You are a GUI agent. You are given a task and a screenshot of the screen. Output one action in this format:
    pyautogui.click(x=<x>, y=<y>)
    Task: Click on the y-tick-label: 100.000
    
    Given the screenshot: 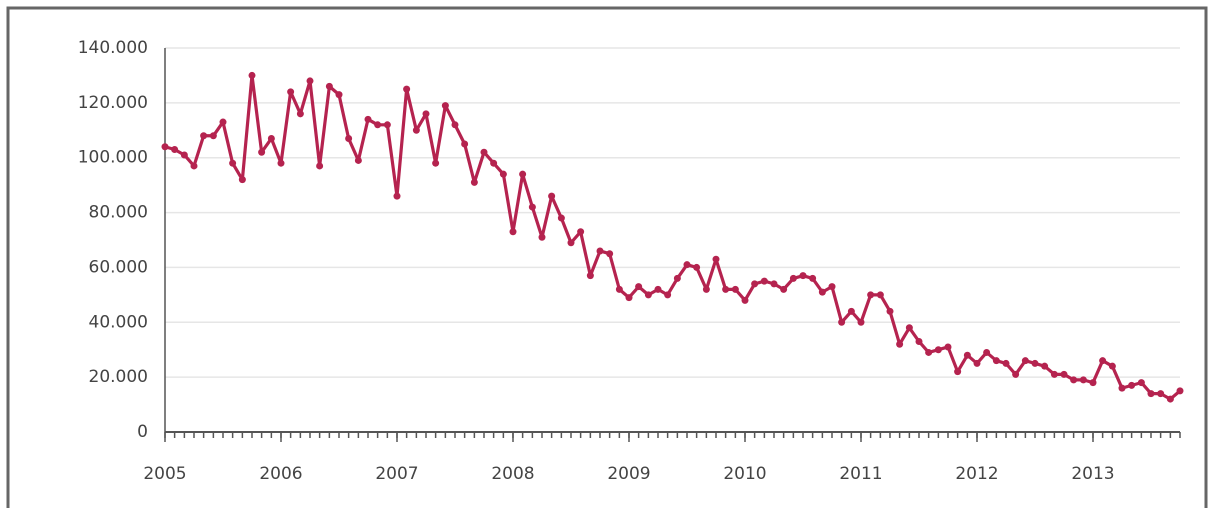 What is the action you would take?
    pyautogui.click(x=113, y=158)
    